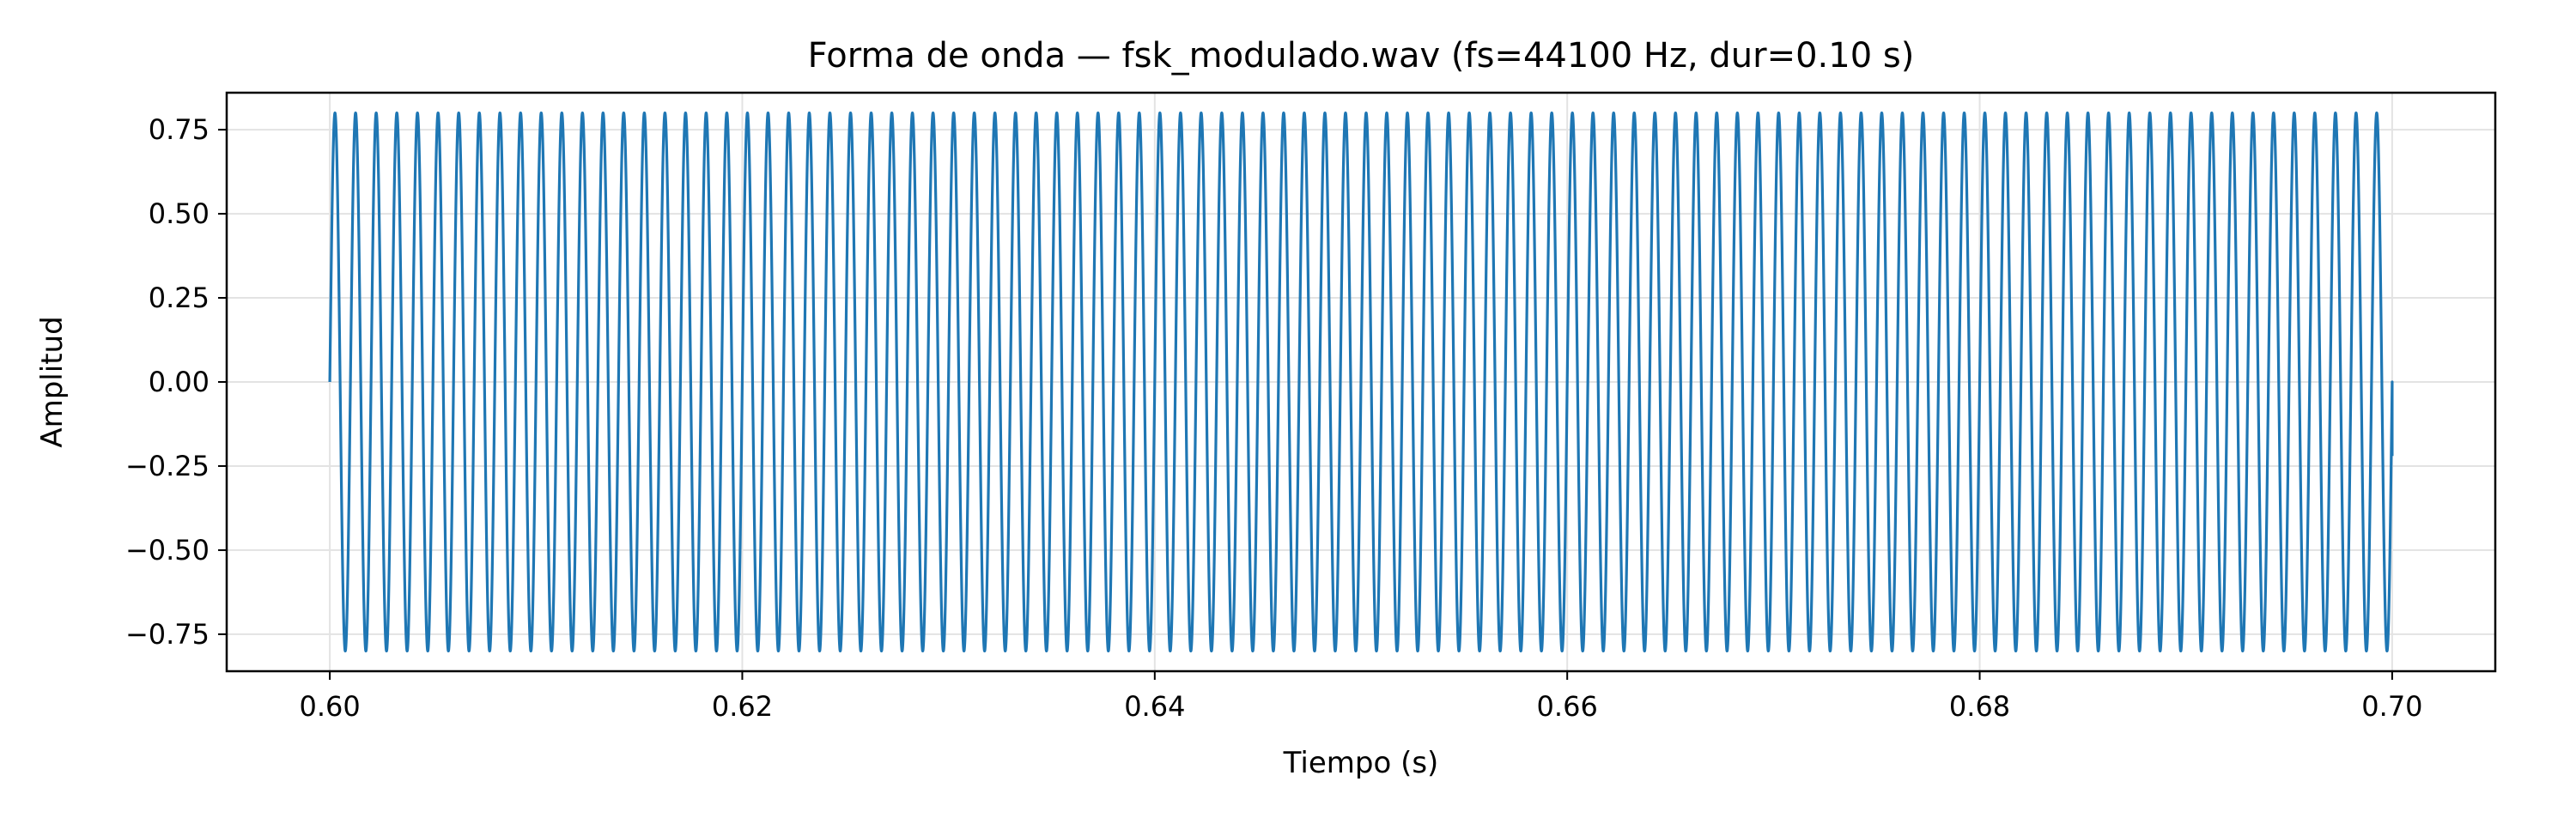  Describe the element at coordinates (2391, 706) in the screenshot. I see `x-tick-label: 0.70` at that location.